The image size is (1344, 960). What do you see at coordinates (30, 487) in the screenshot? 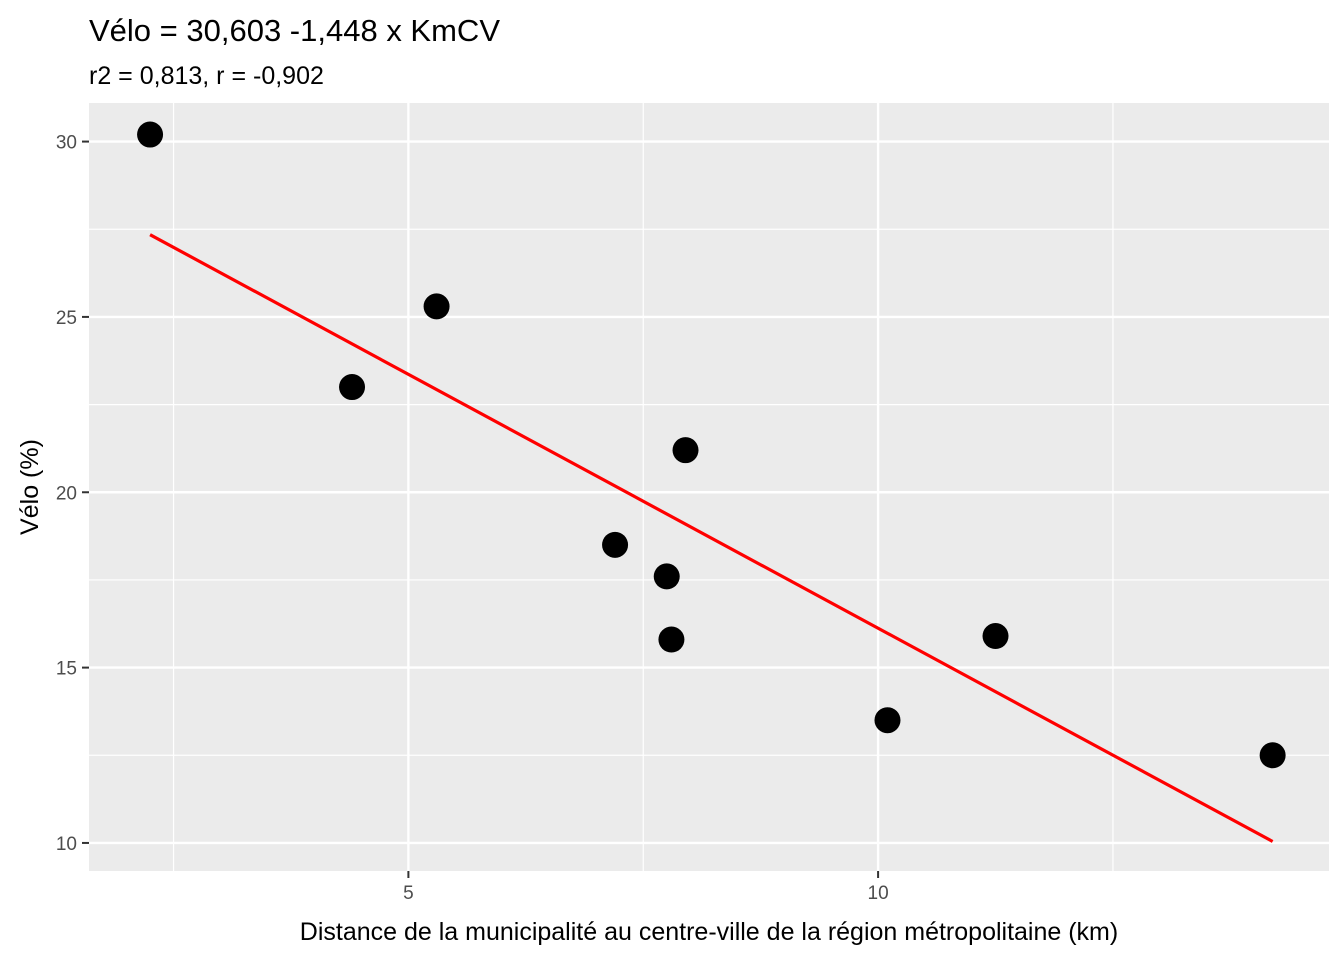
I see `y-axis-title: Vélo (%)` at bounding box center [30, 487].